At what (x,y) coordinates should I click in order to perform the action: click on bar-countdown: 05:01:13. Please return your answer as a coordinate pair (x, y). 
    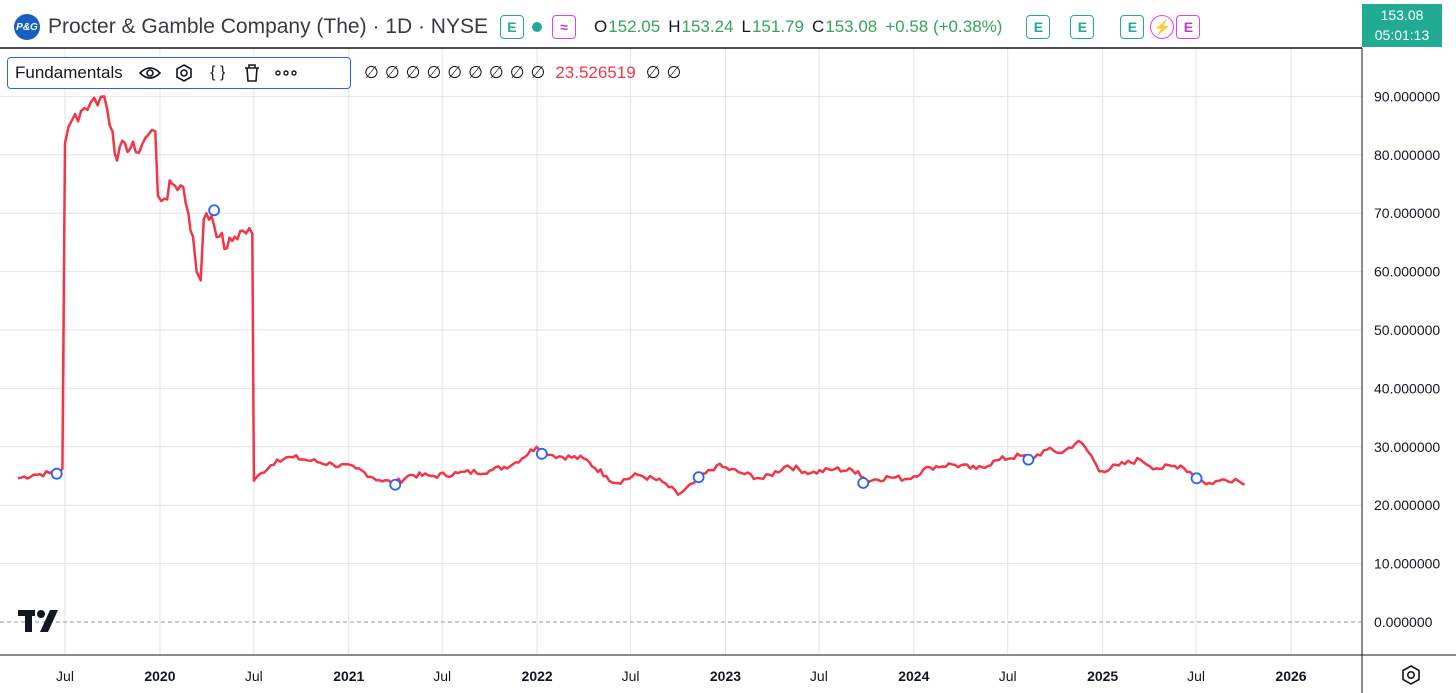
    Looking at the image, I should click on (1402, 35).